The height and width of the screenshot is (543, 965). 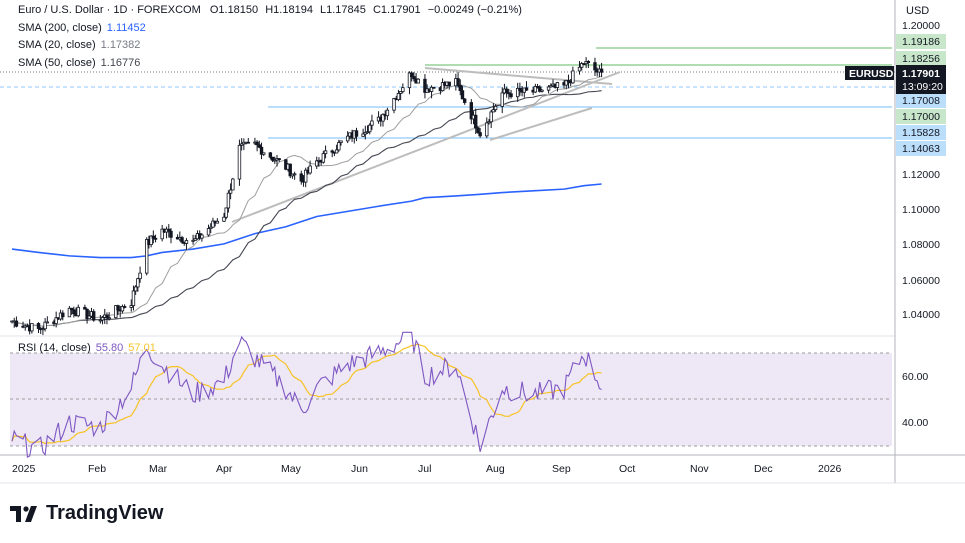 What do you see at coordinates (291, 469) in the screenshot?
I see `time-tick: May` at bounding box center [291, 469].